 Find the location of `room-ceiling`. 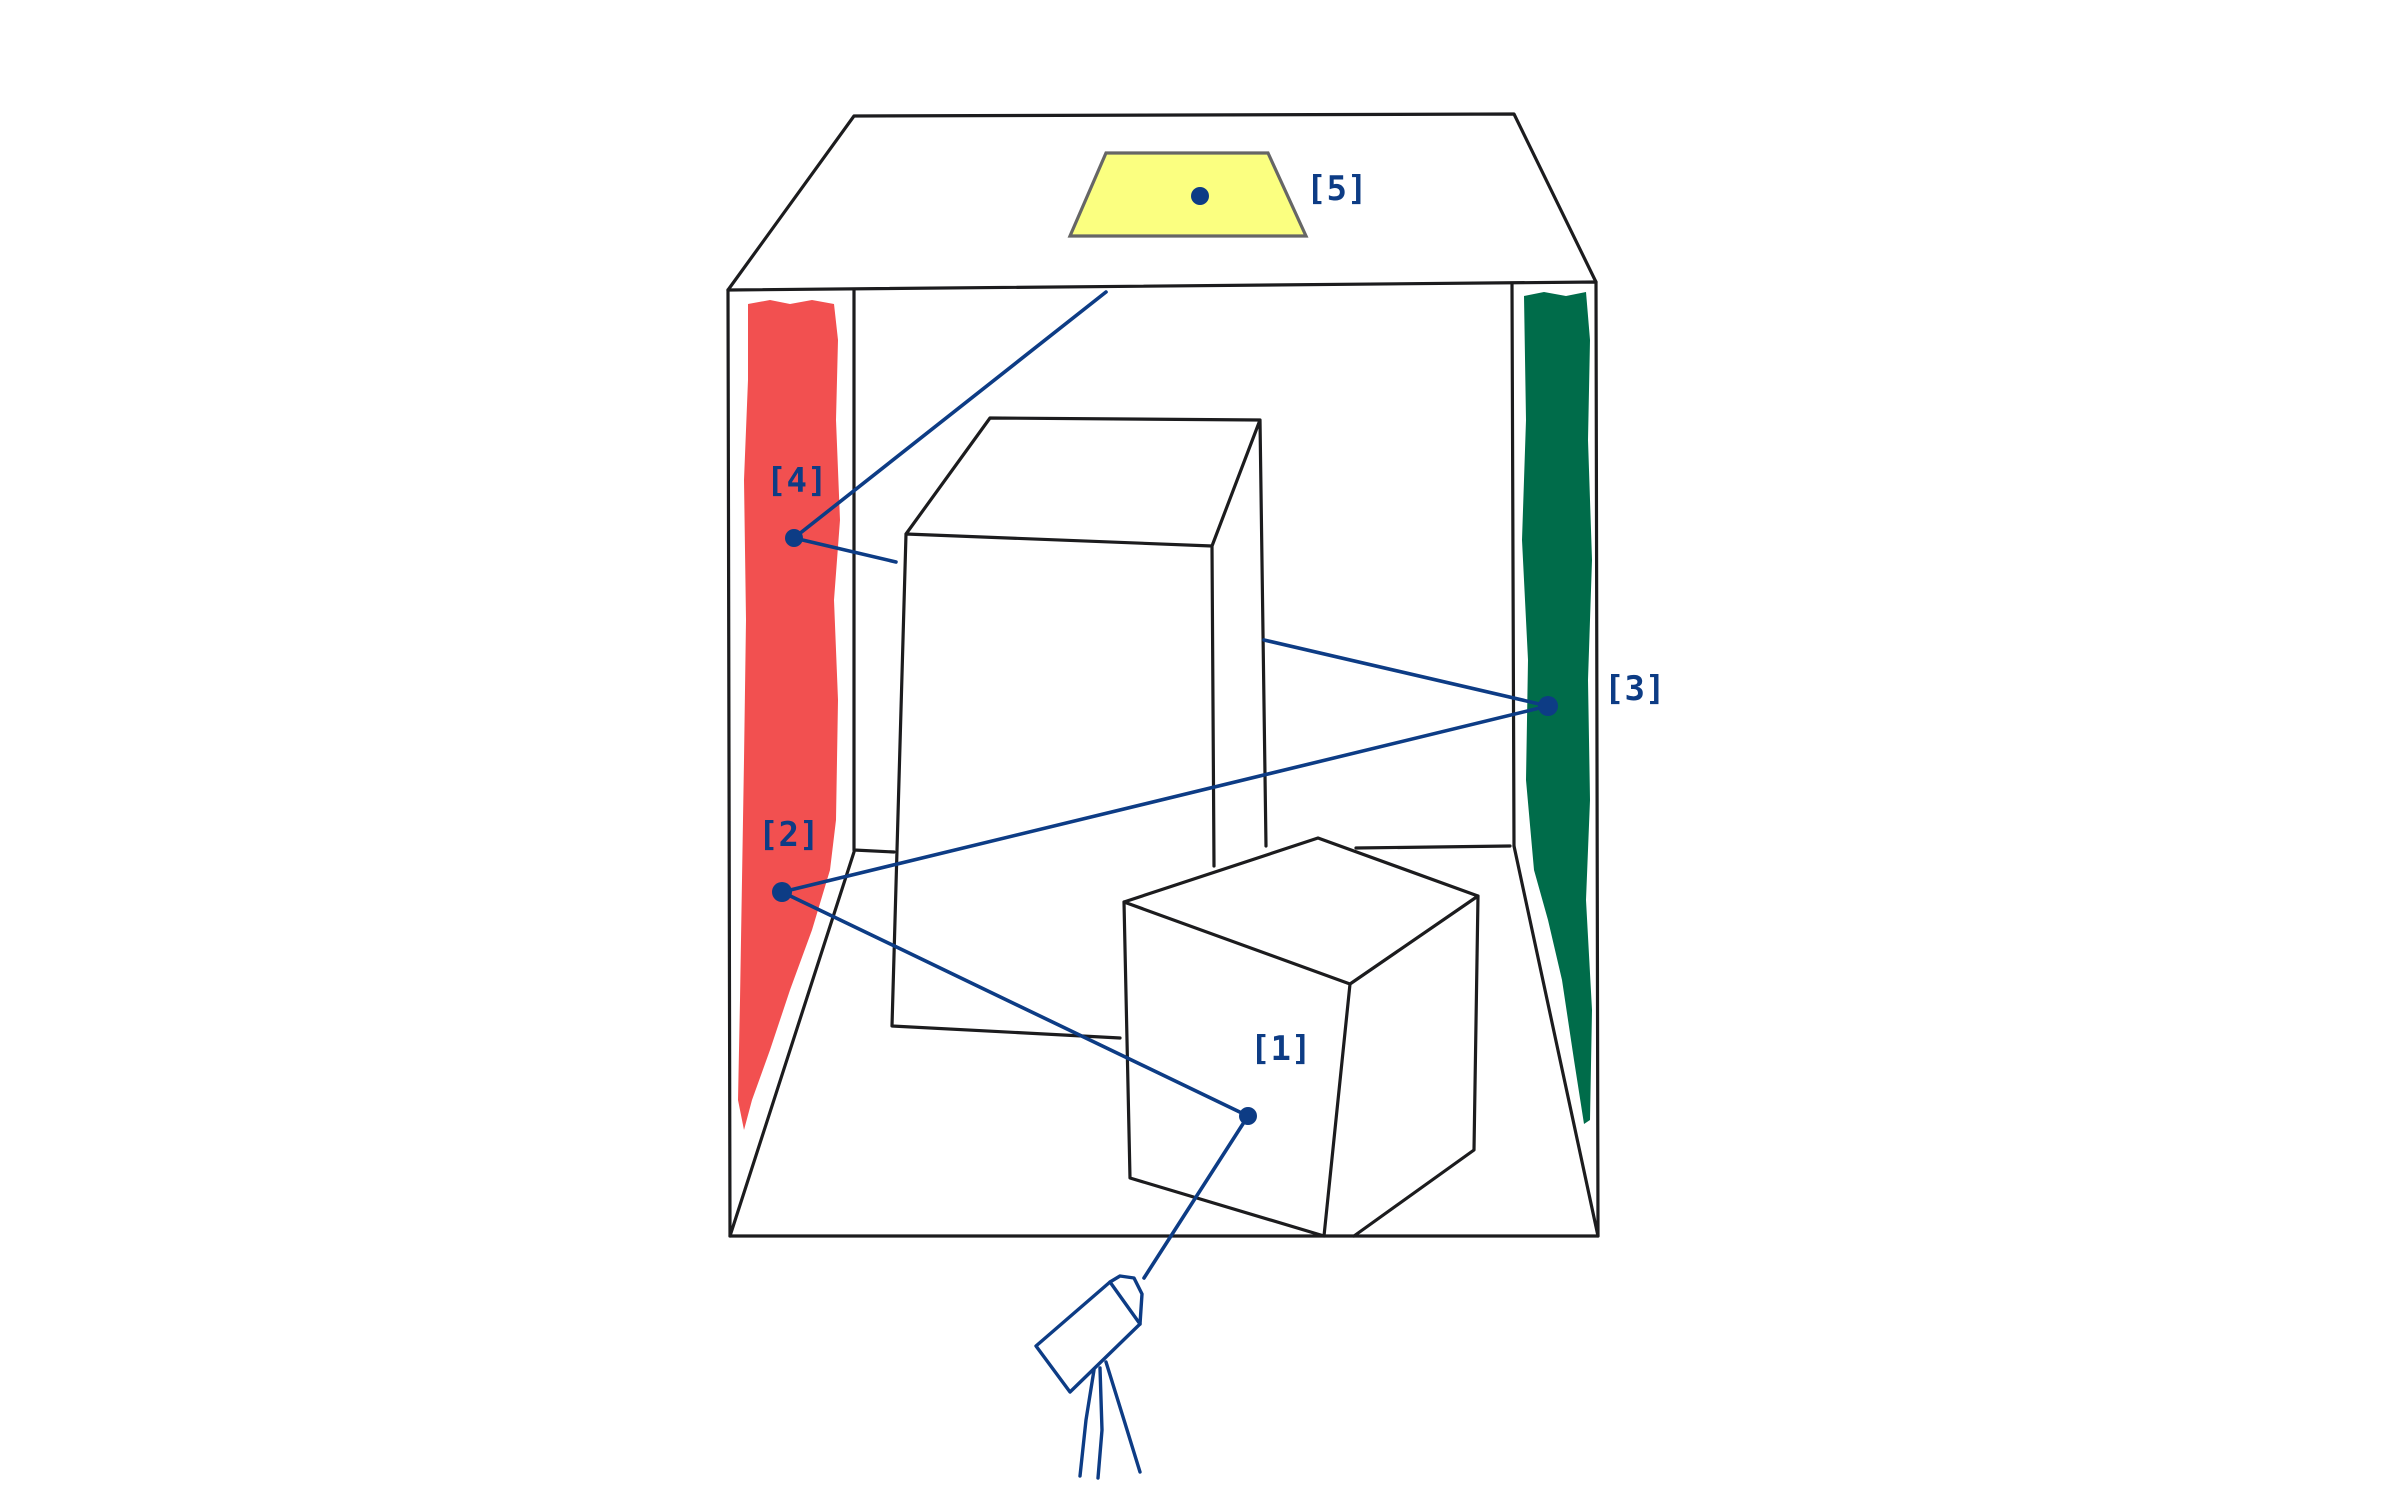

room-ceiling is located at coordinates (1162, 202).